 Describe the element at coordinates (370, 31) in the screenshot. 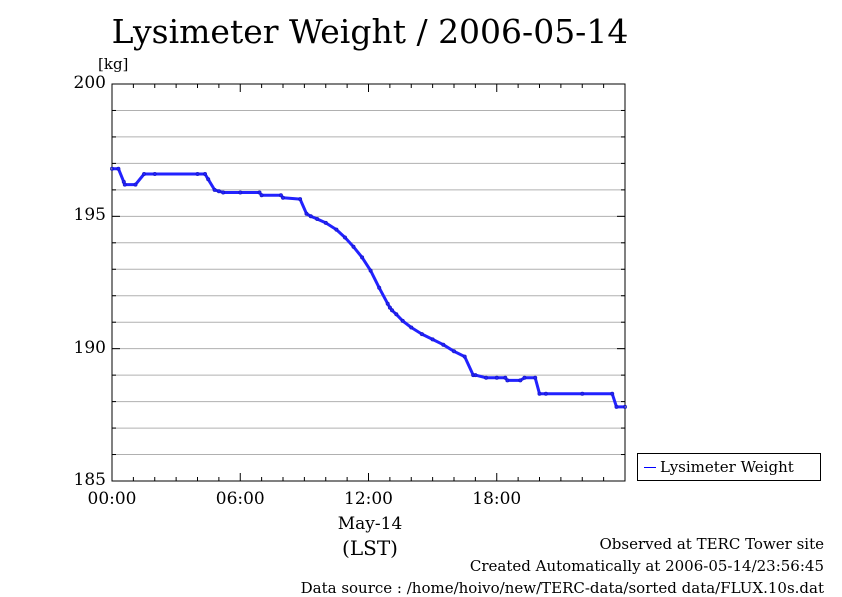

I see `chart-title: Lysimeter Weight / 2006-05-14` at that location.